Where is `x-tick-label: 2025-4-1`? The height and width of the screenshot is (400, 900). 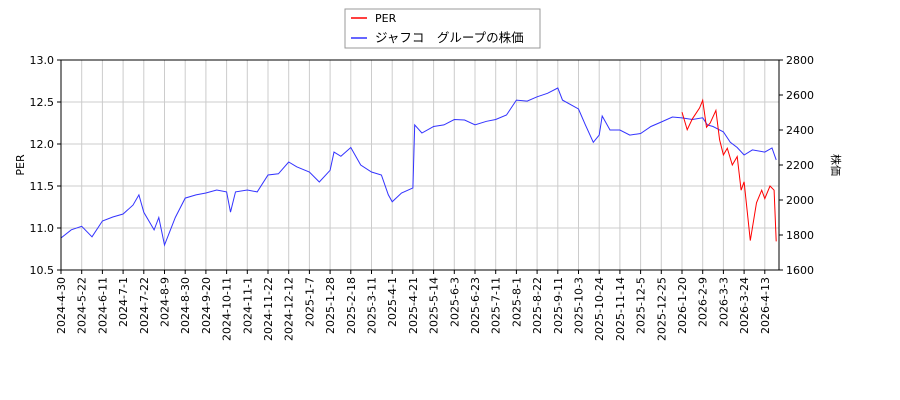
x-tick-label: 2025-4-1 is located at coordinates (392, 302).